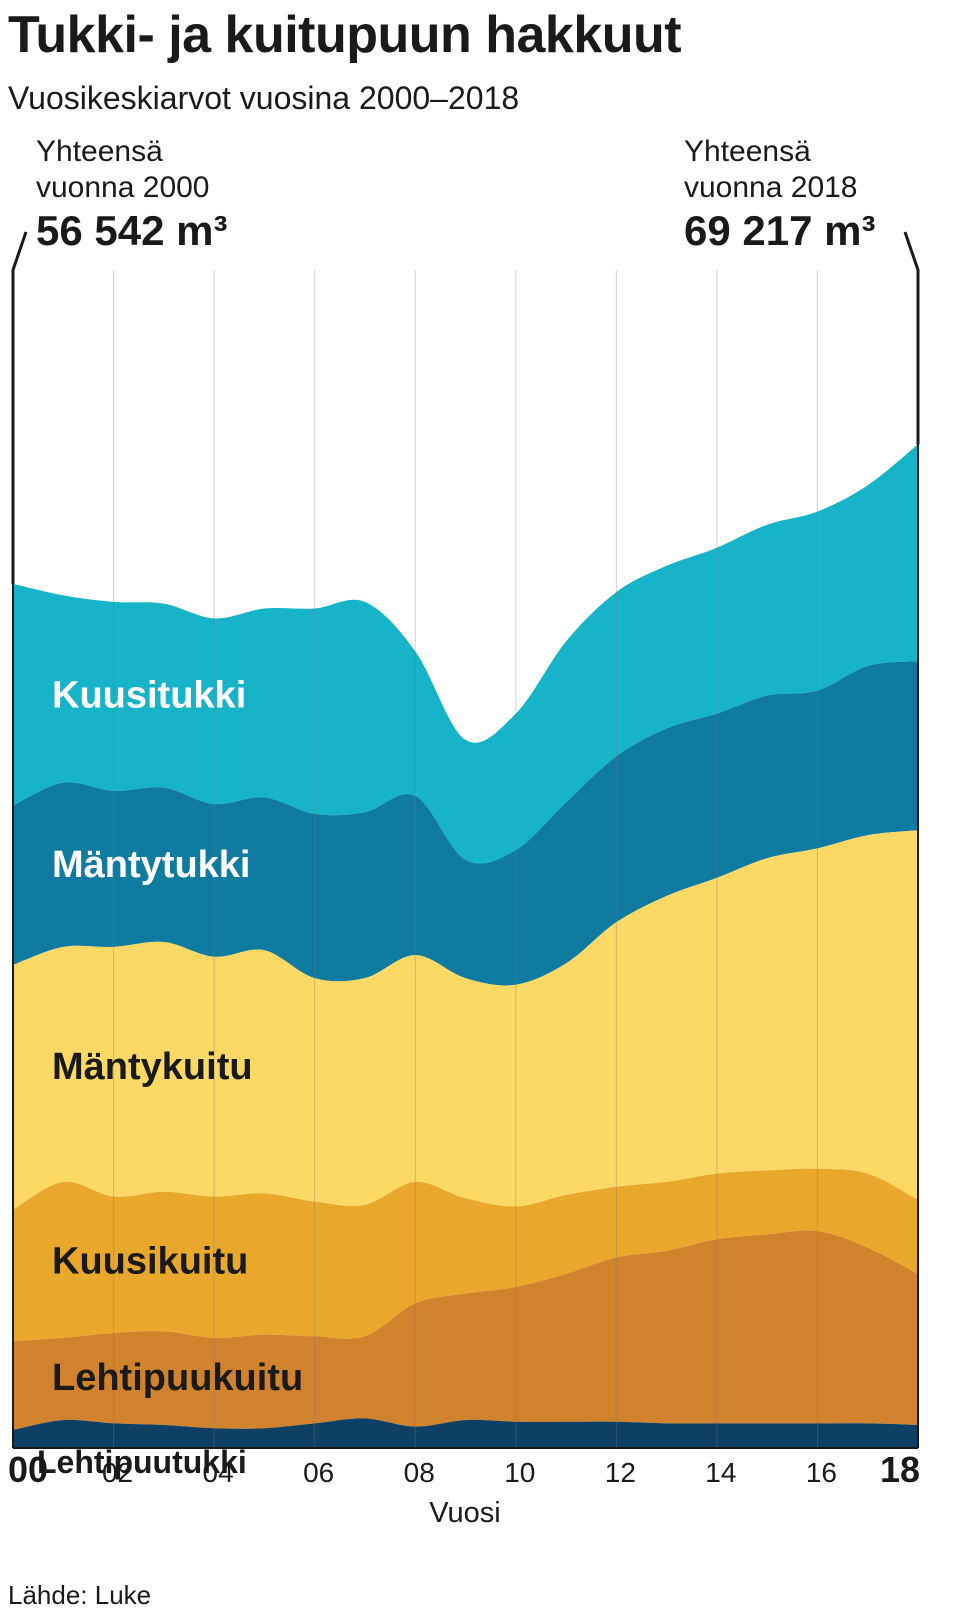 The height and width of the screenshot is (1623, 959). I want to click on series-label-lehtipuukuitu: Lehtipuukuitu, so click(177, 1378).